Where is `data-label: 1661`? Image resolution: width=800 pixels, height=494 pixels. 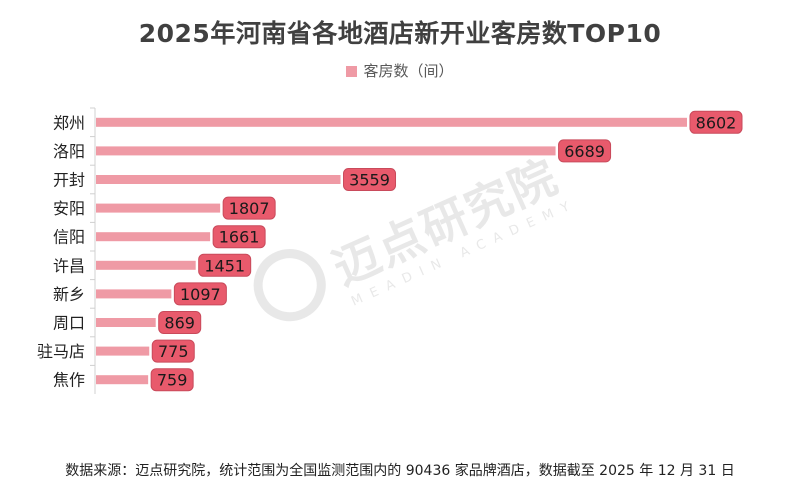 data-label: 1661 is located at coordinates (239, 237).